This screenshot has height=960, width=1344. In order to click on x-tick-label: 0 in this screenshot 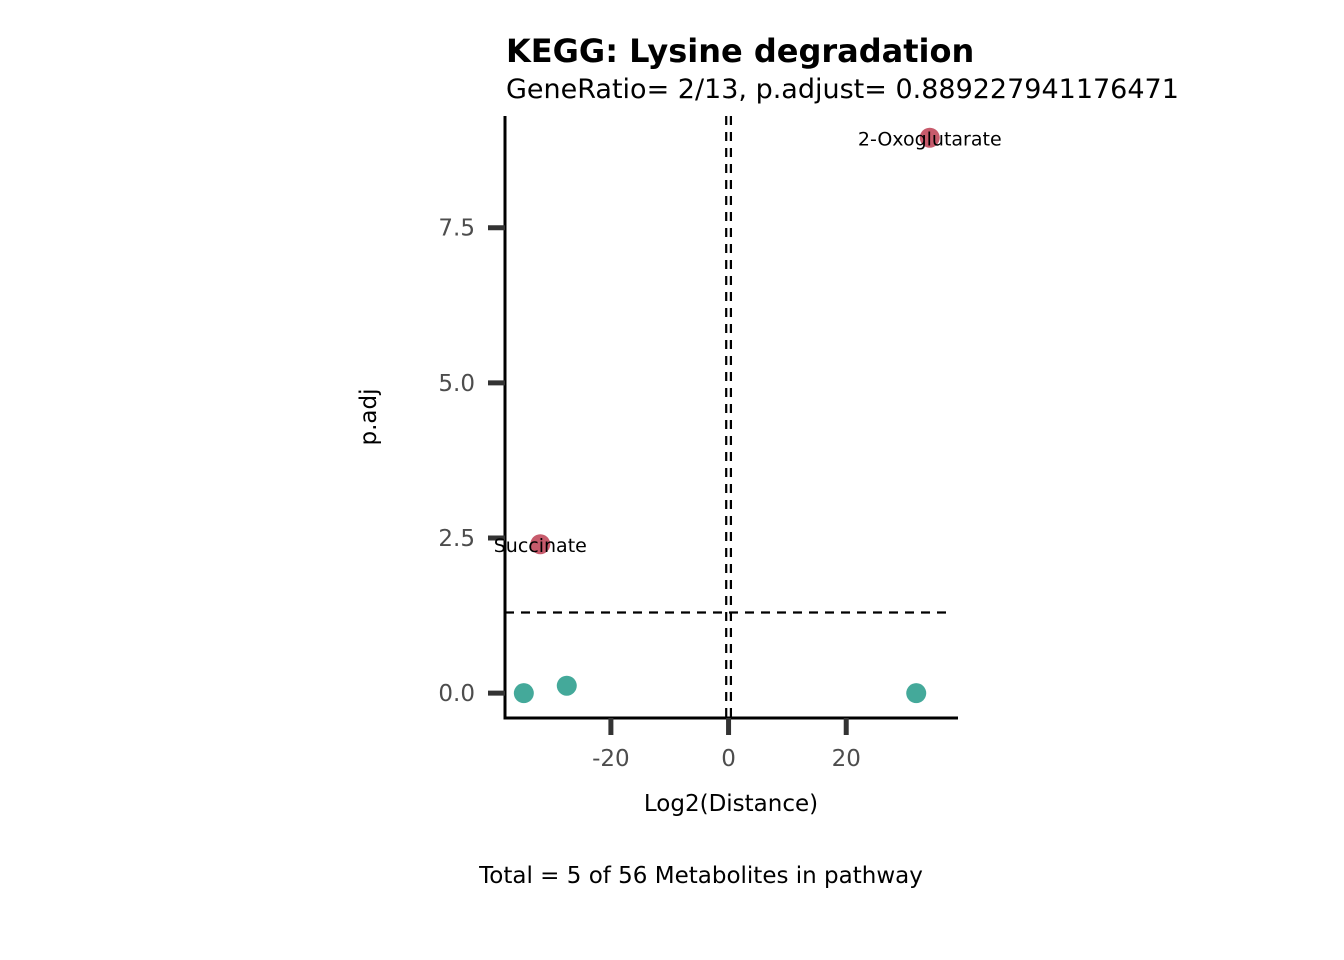, I will do `click(728, 759)`.